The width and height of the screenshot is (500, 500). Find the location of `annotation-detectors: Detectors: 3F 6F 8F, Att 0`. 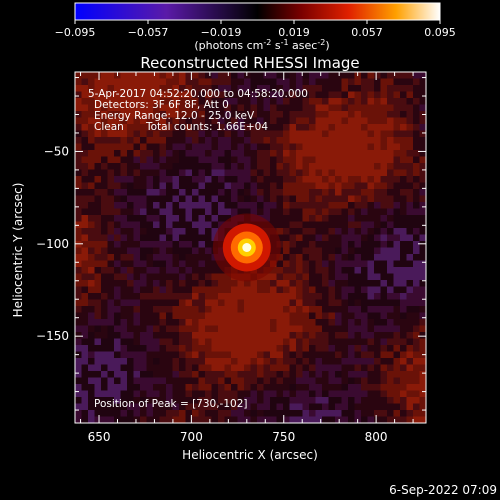

annotation-detectors: Detectors: 3F 6F 8F, Att 0 is located at coordinates (161, 105).